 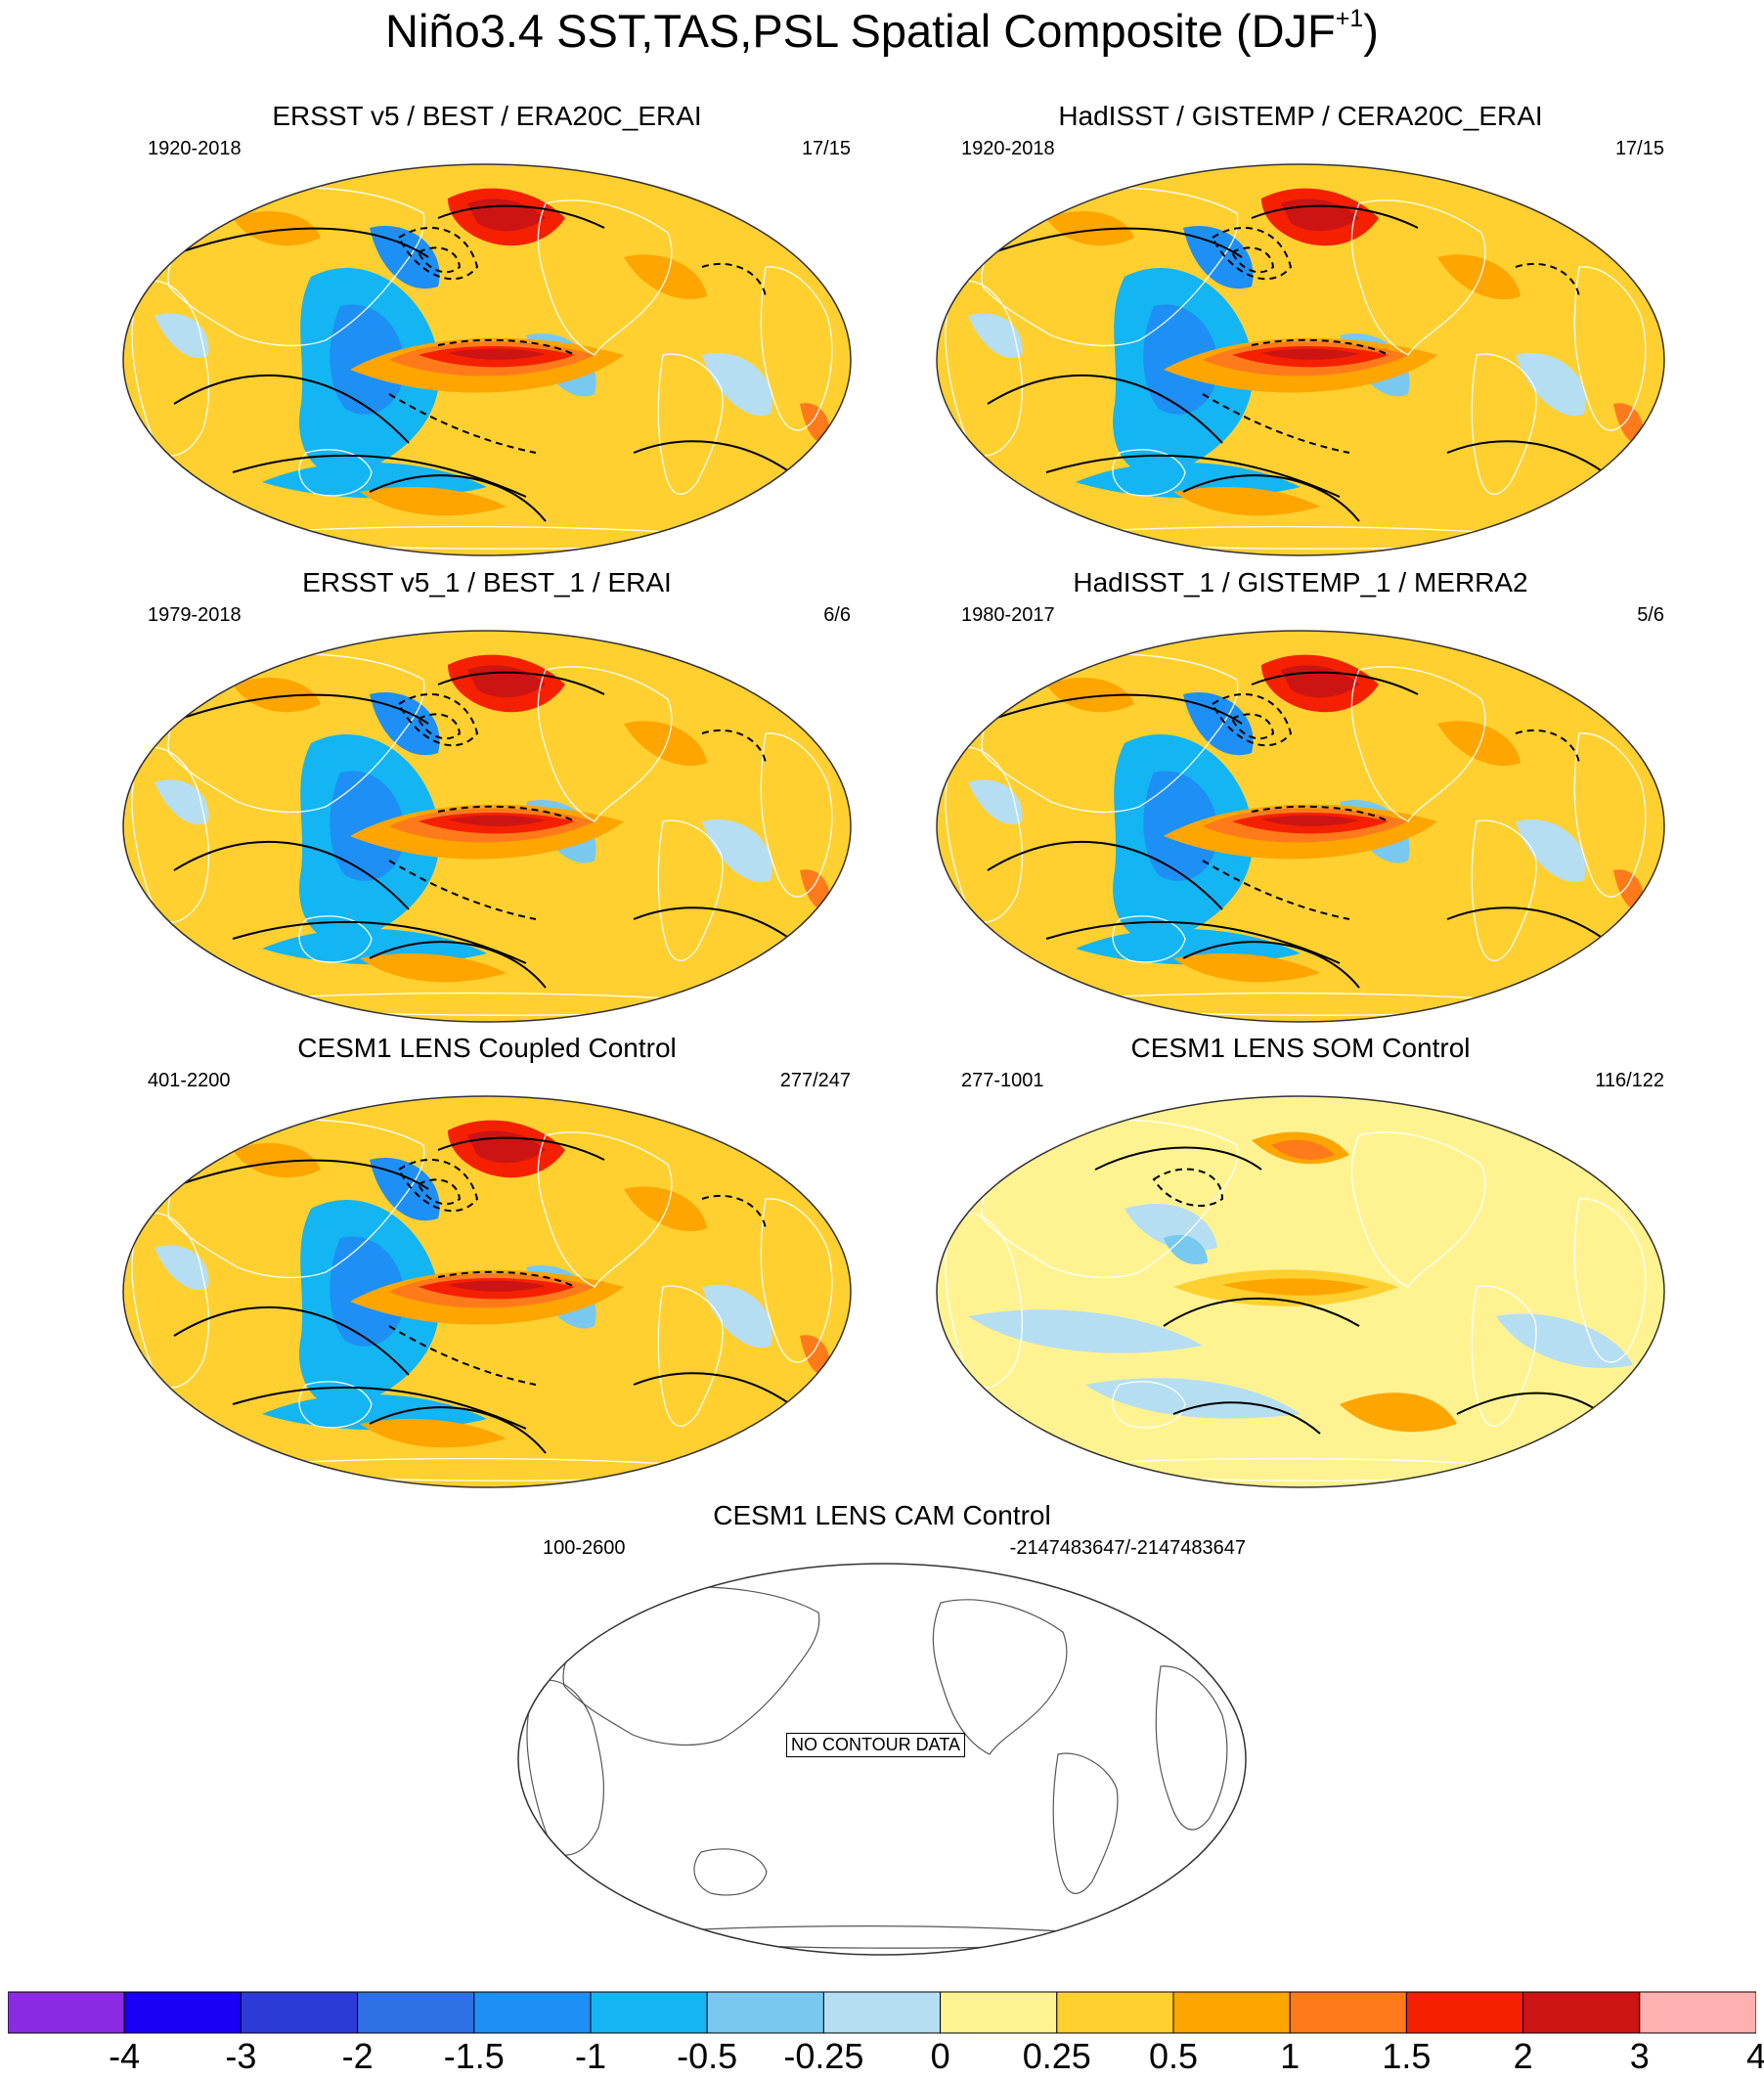 I want to click on colorbar-label: -1.5, so click(x=474, y=2056).